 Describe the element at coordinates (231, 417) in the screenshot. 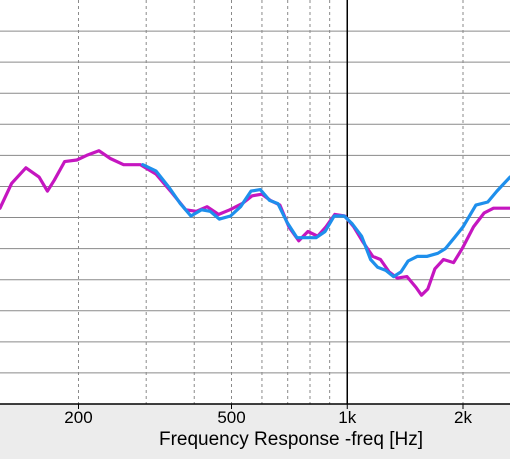

I see `x-tick-label: 500` at that location.